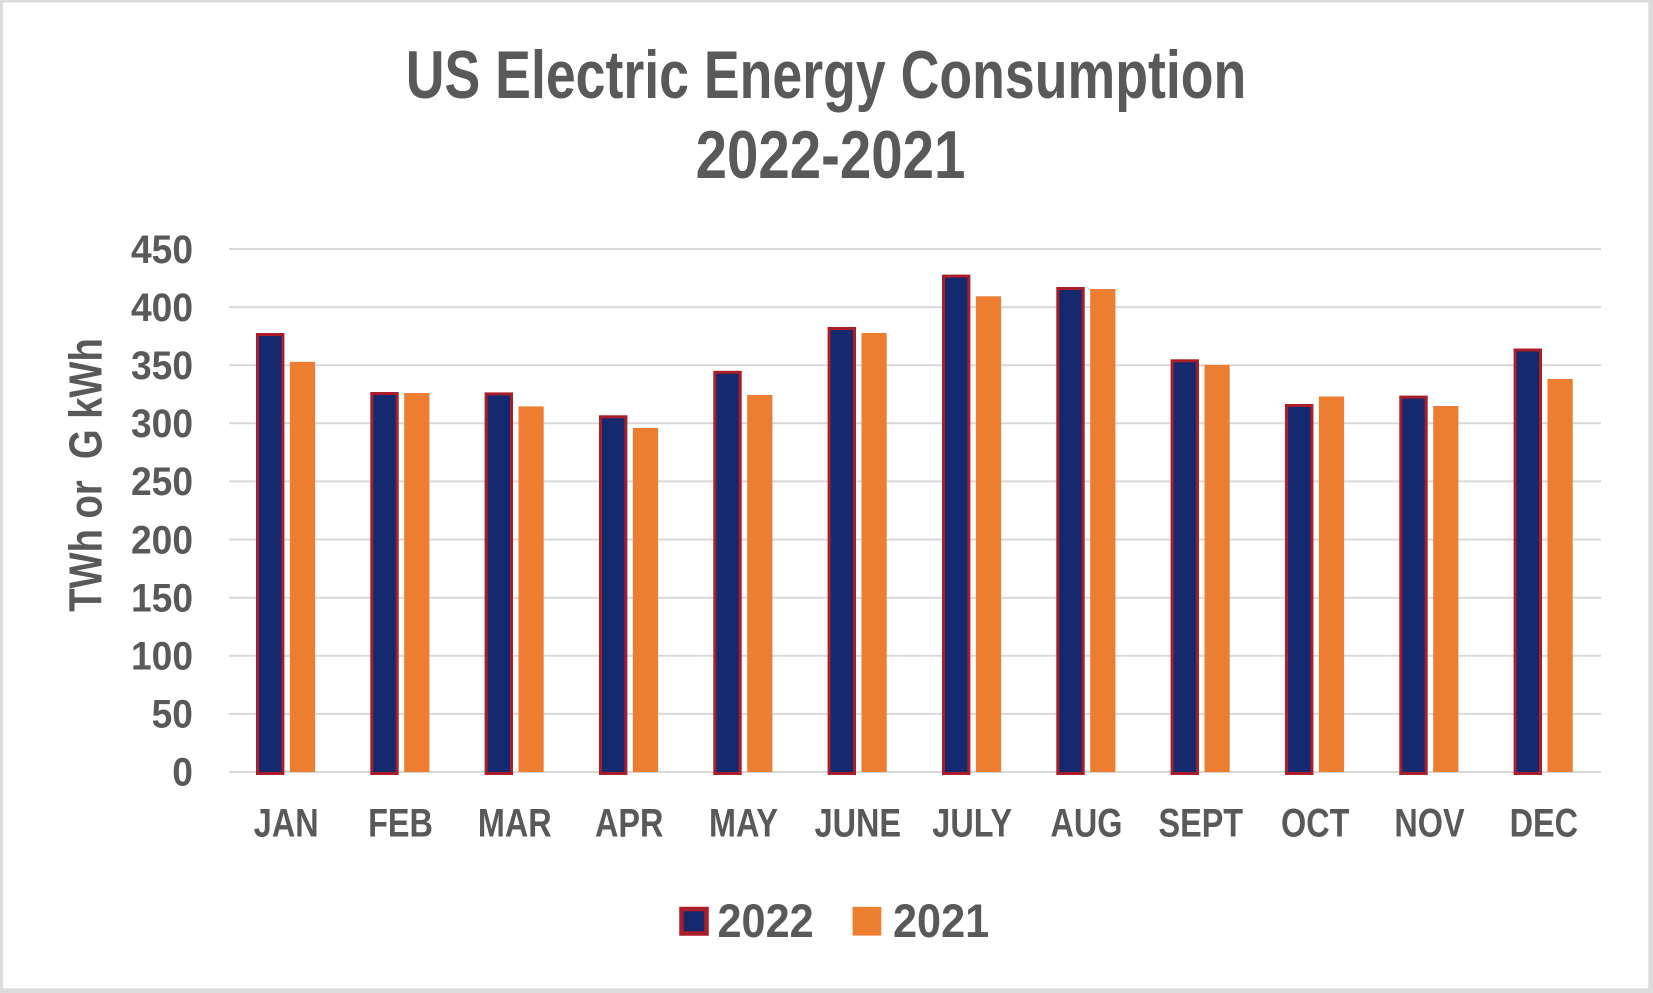 The width and height of the screenshot is (1653, 993). I want to click on svg-text: 0, so click(182, 772).